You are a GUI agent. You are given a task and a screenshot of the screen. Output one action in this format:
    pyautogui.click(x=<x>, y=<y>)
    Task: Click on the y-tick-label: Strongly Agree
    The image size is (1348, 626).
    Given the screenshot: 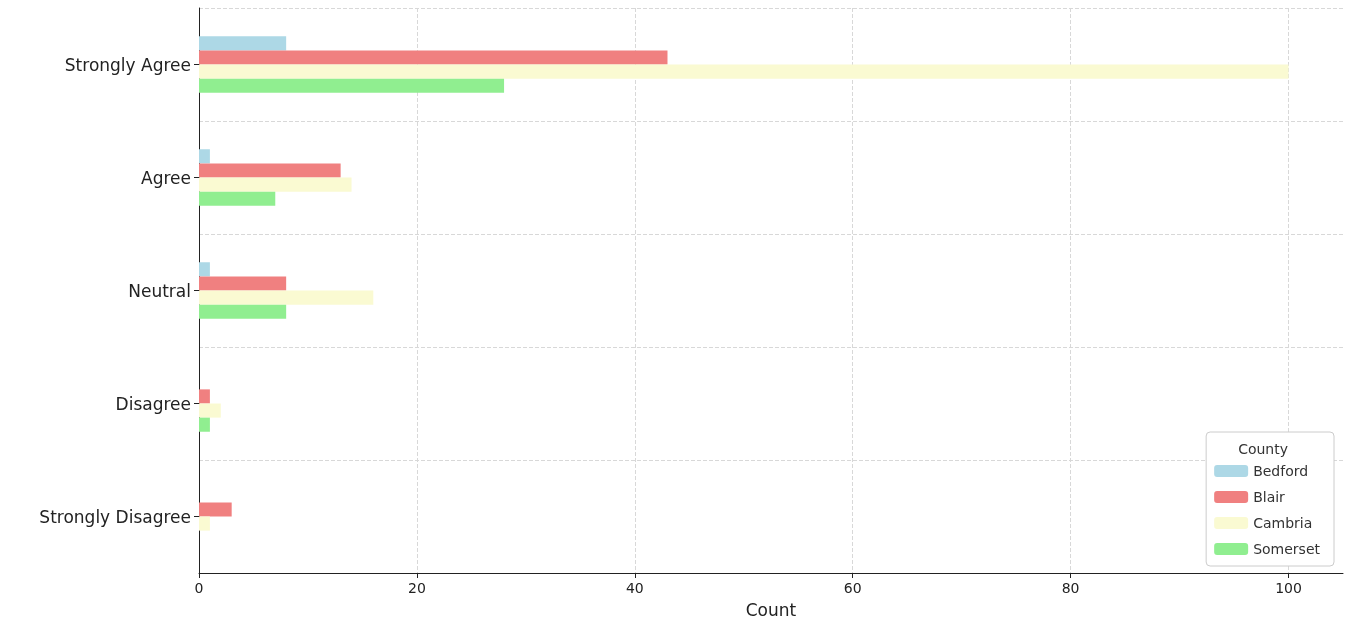 What is the action you would take?
    pyautogui.click(x=127, y=64)
    